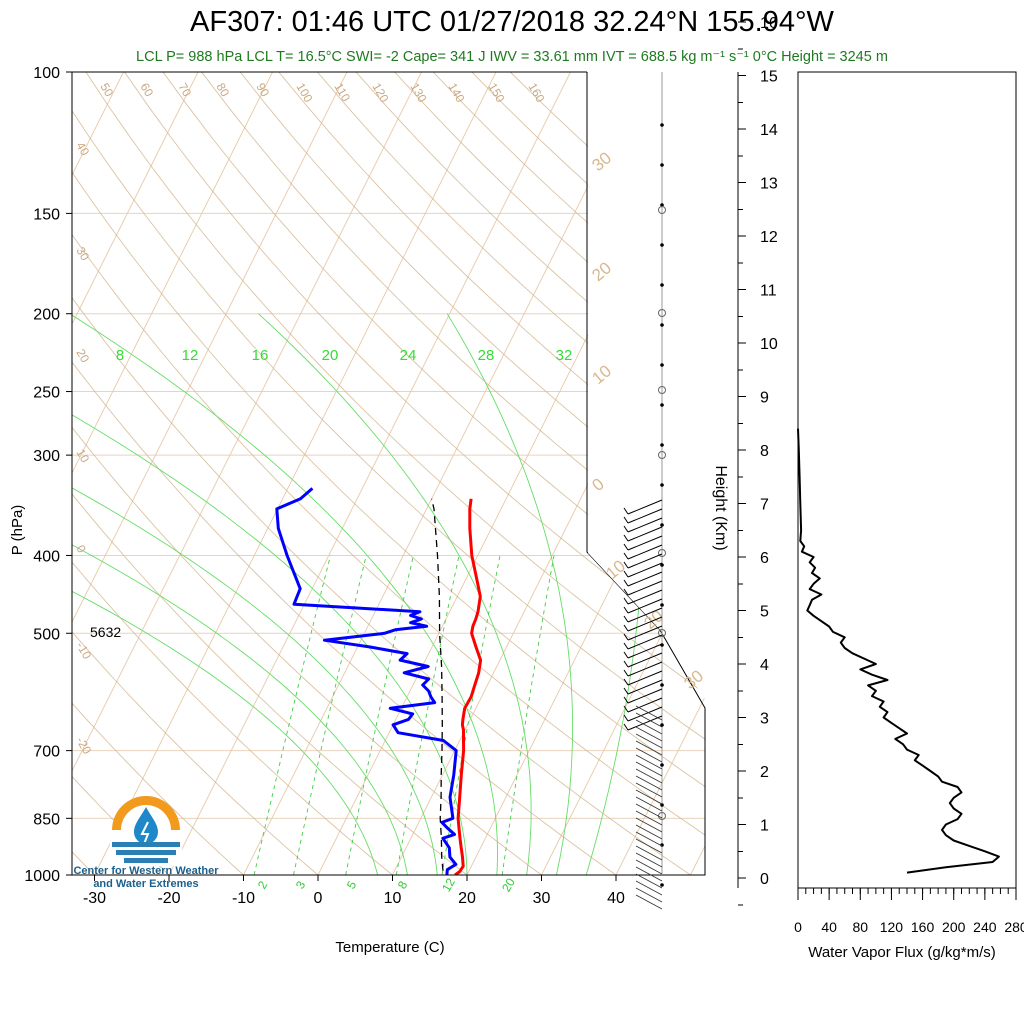 The image size is (1024, 1024). I want to click on x-tick-label: 30, so click(542, 898).